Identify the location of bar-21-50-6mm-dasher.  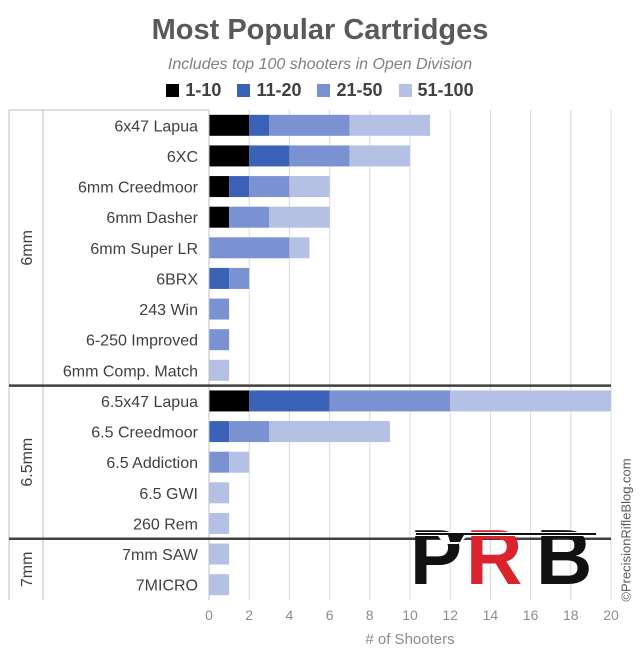
(249, 217).